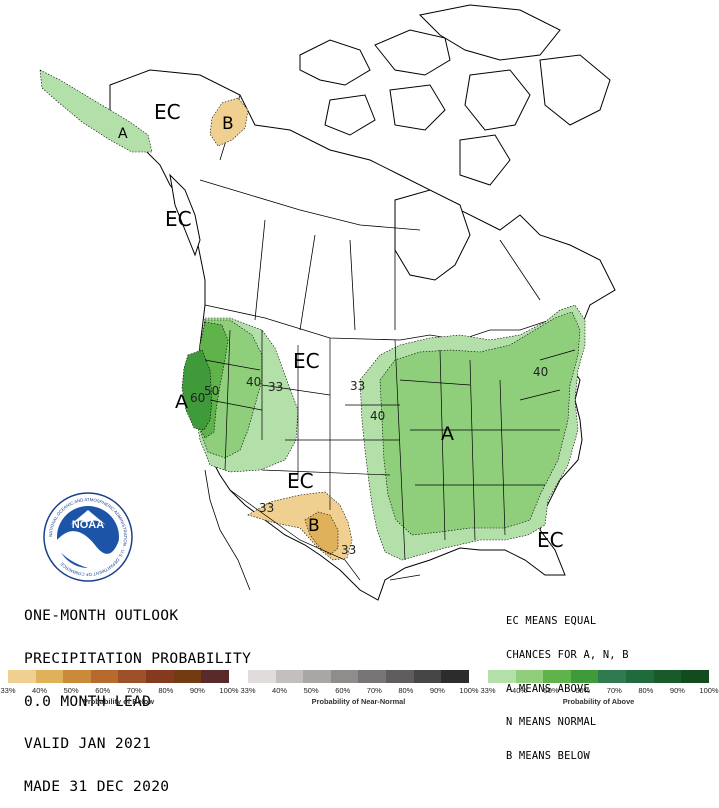 This screenshot has height=808, width=719. Describe the element at coordinates (8, 690) in the screenshot. I see `legend-below-tick: 33%` at that location.